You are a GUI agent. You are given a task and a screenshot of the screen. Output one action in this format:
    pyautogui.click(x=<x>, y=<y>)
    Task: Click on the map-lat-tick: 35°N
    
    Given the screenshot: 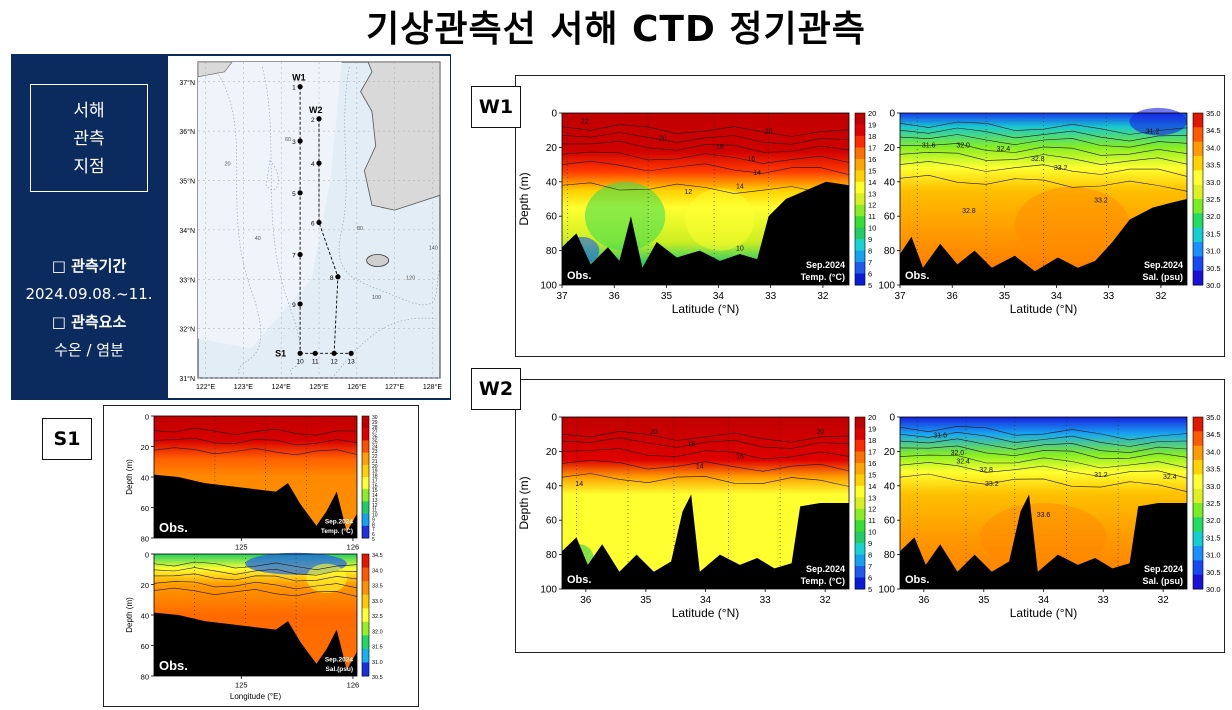 What is the action you would take?
    pyautogui.click(x=187, y=182)
    